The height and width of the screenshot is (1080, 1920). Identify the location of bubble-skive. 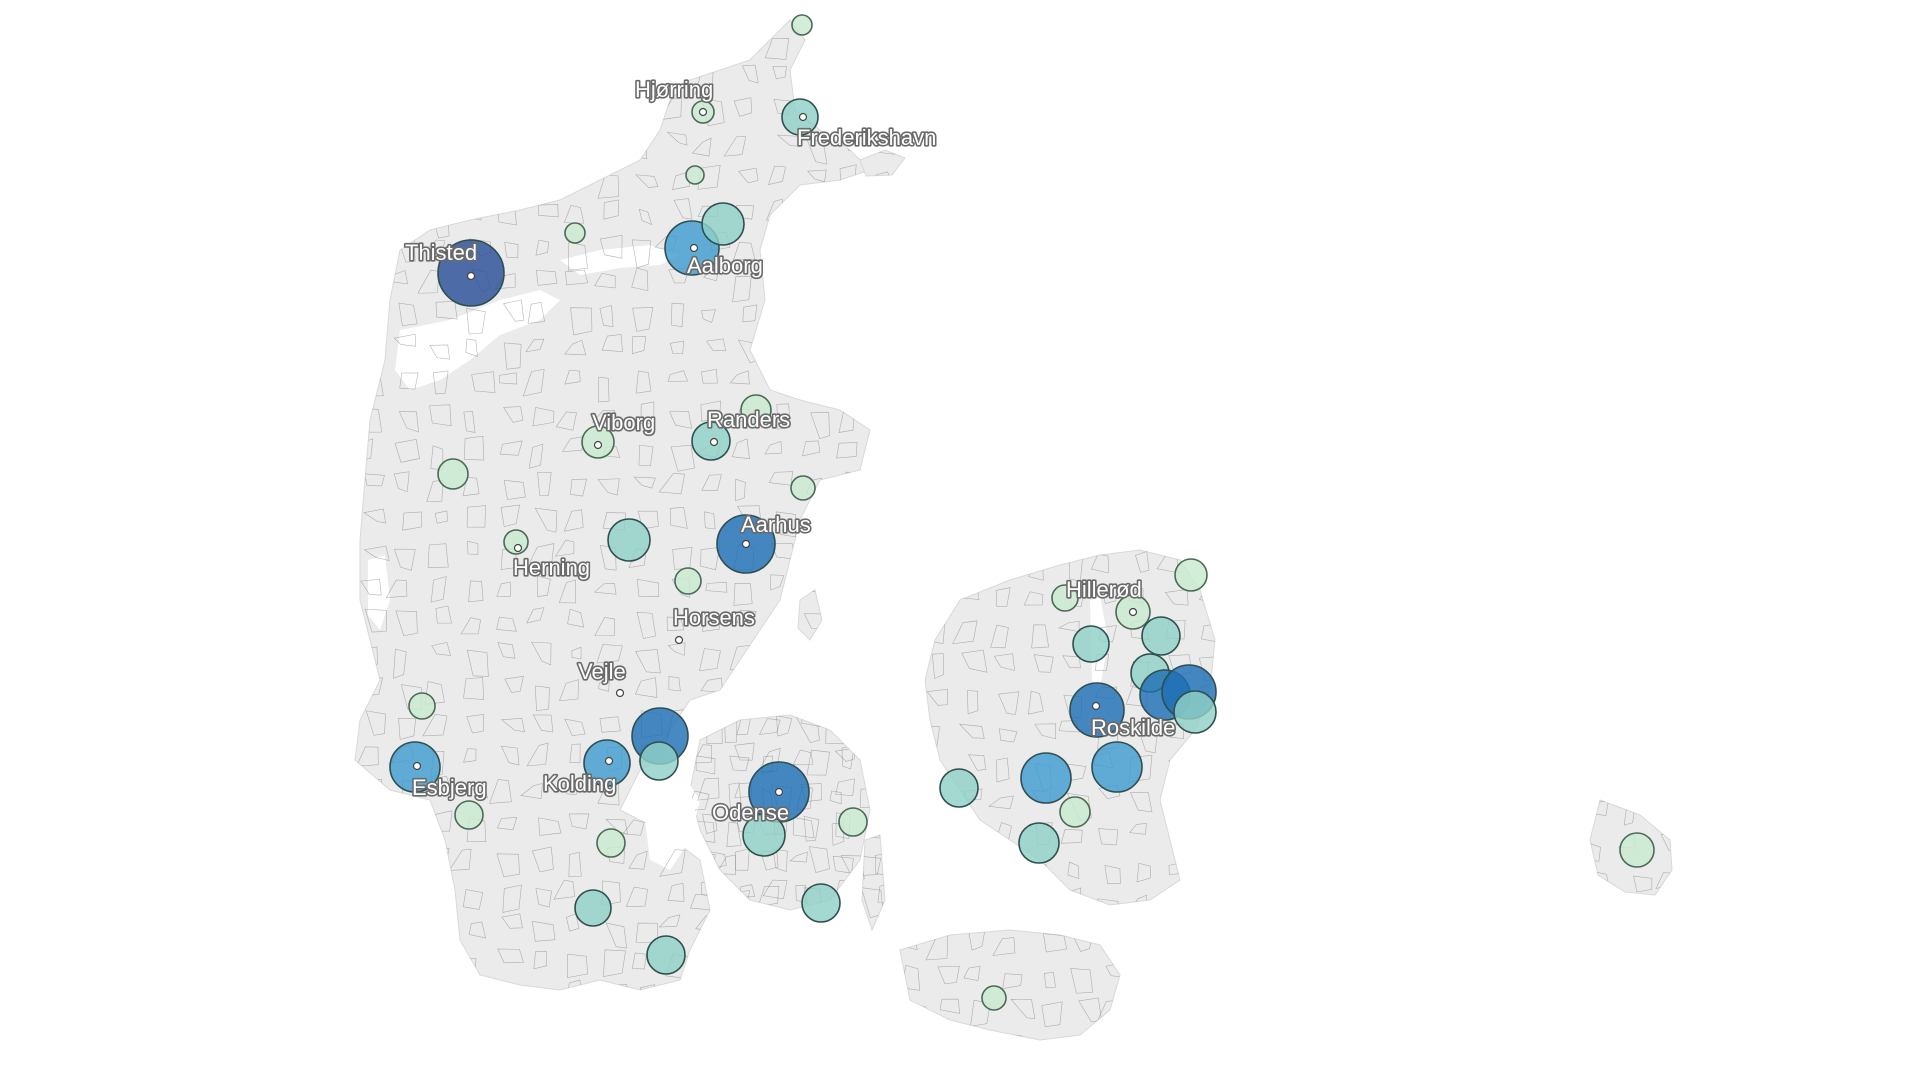
(453, 474).